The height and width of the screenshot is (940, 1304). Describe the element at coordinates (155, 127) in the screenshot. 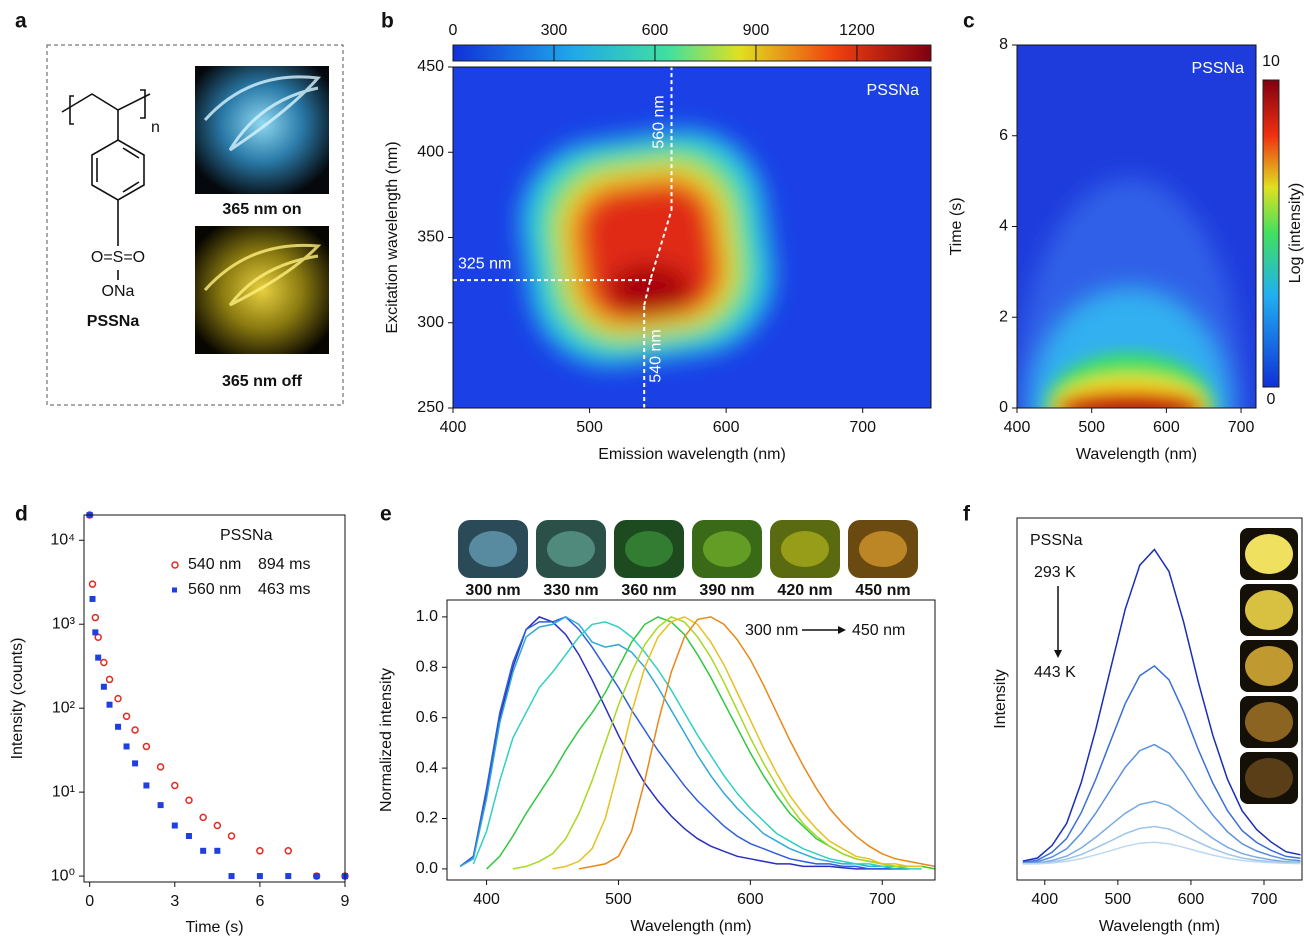

I see `subscript: n` at that location.